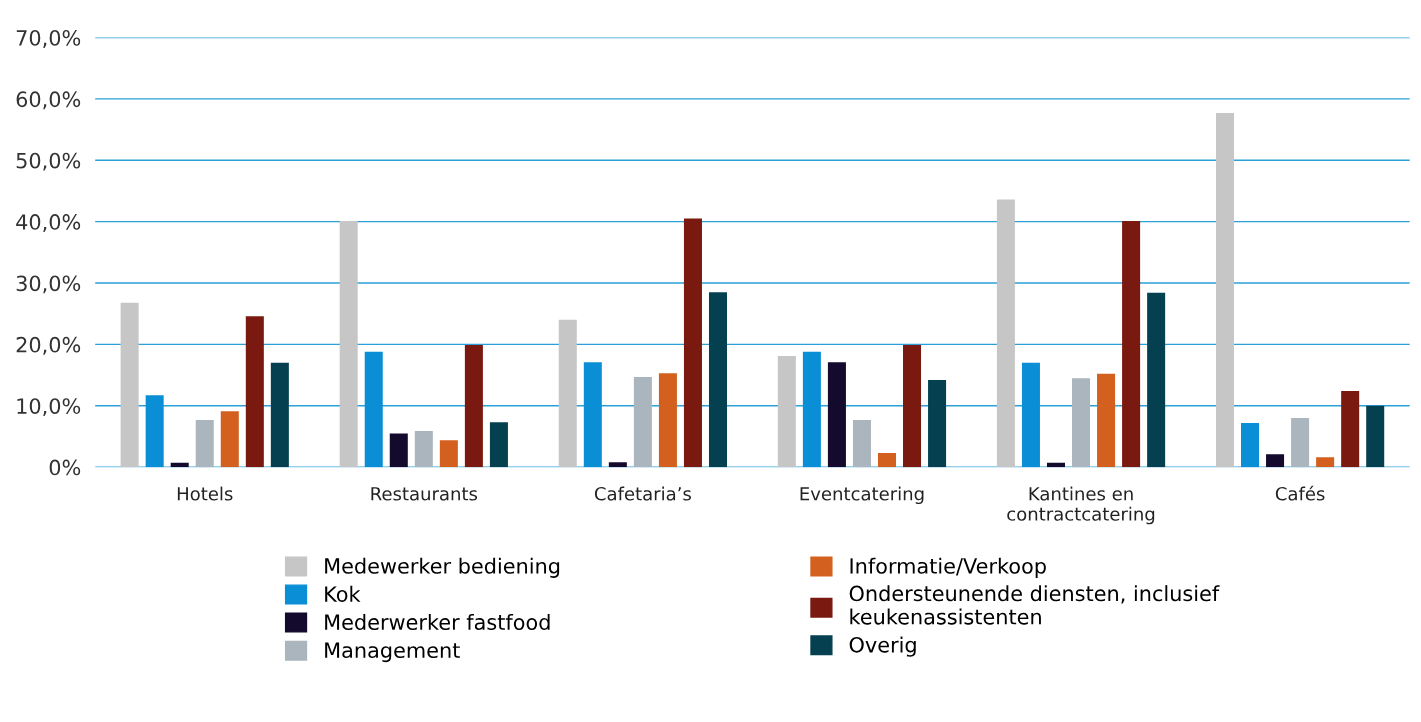 The image size is (1421, 722). Describe the element at coordinates (392, 652) in the screenshot. I see `legend-label: Management` at that location.